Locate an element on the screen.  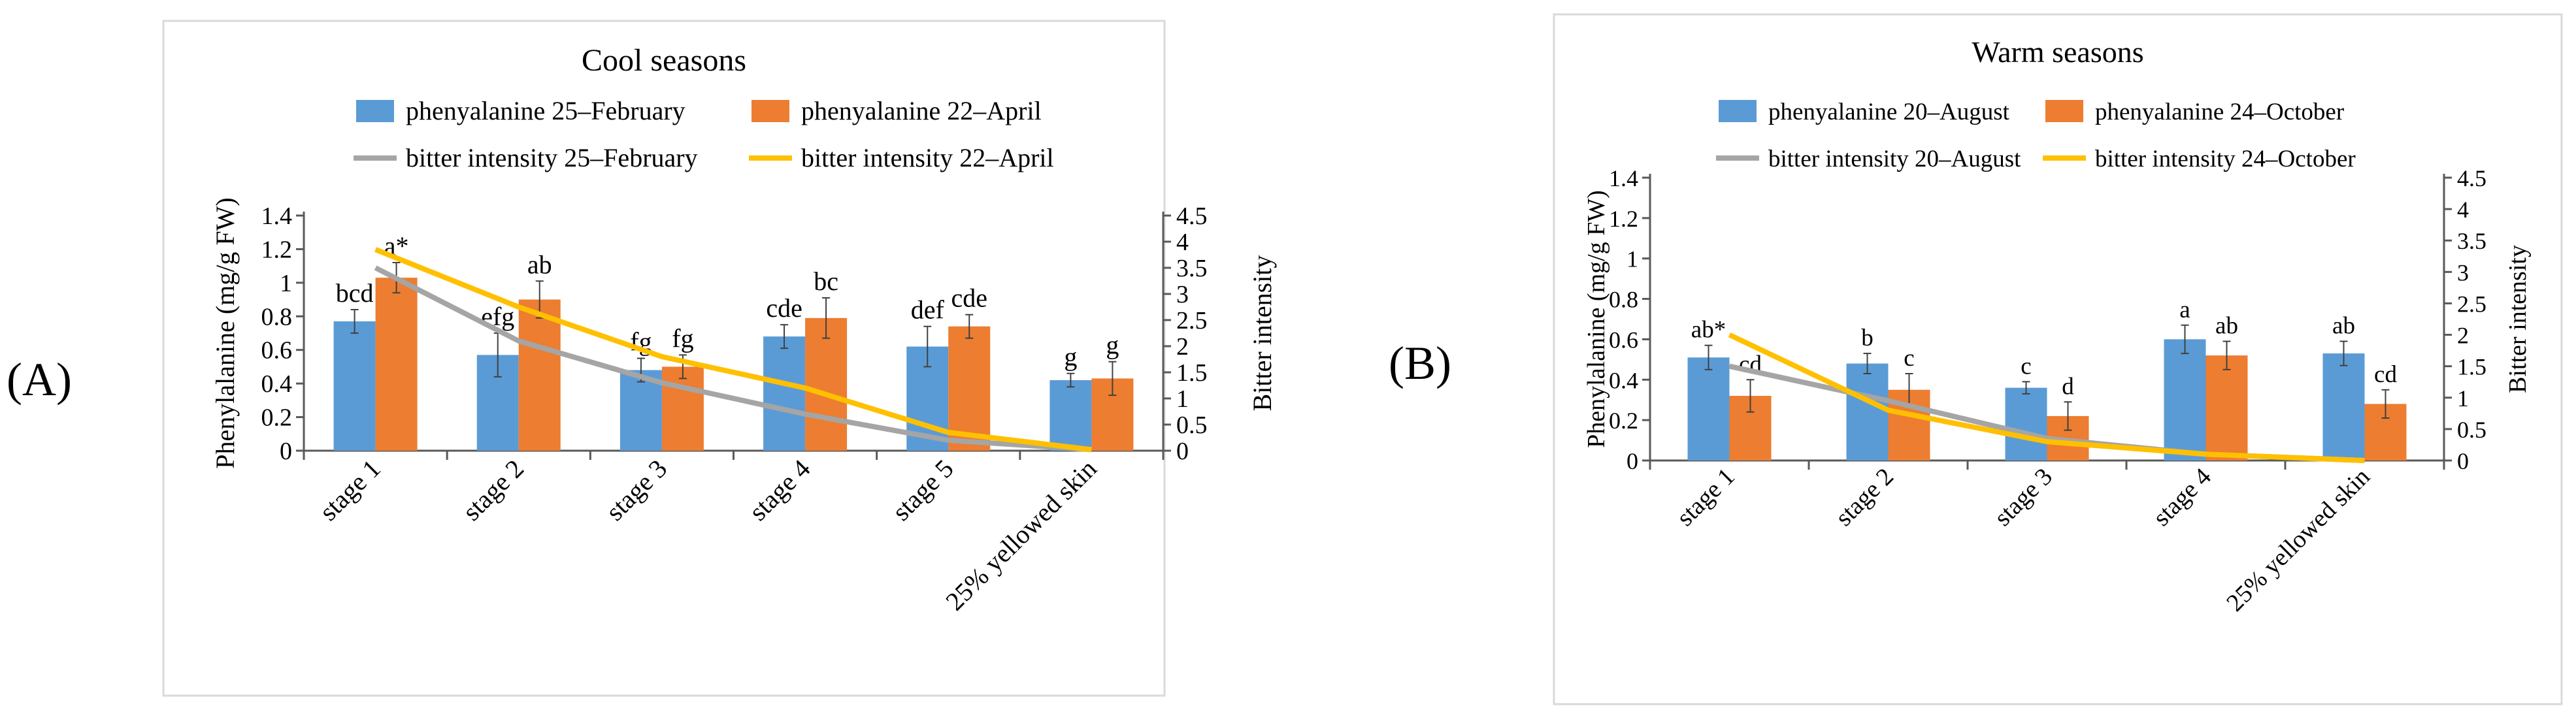
panel-label-b: (B) is located at coordinates (1420, 363).